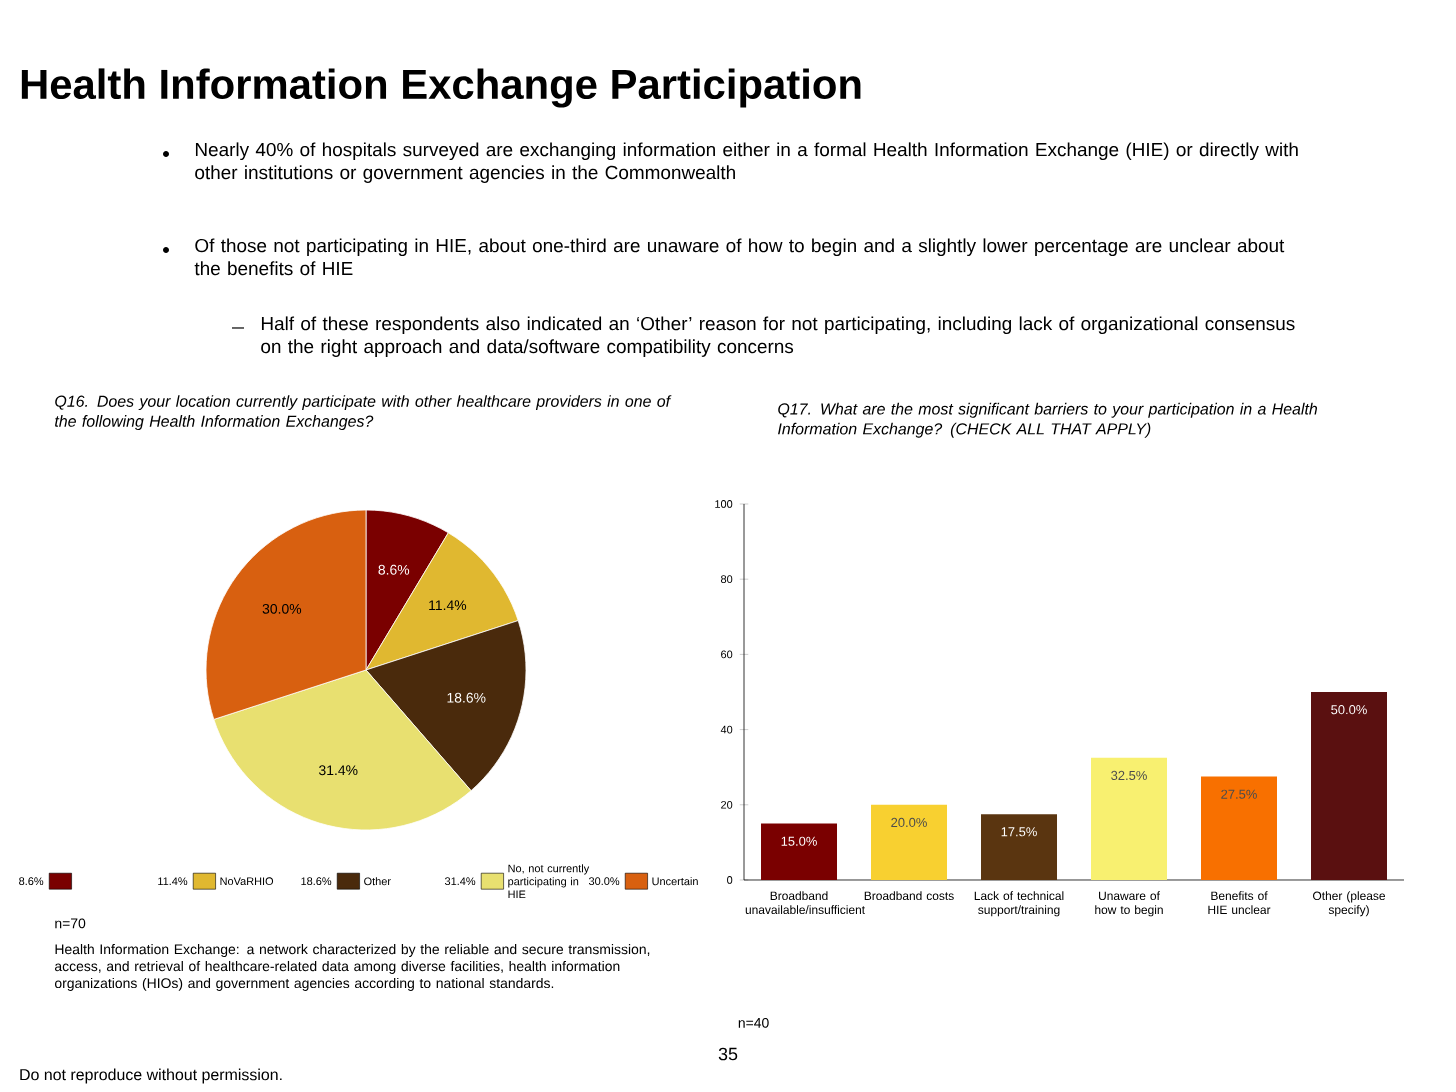 The image size is (1456, 1092). I want to click on text: Half of these respondents also indicated an ‘Other’ reason for not participating, including lack of organizational consensus on the right approach and data/software compatibility concerns, so click(778, 336).